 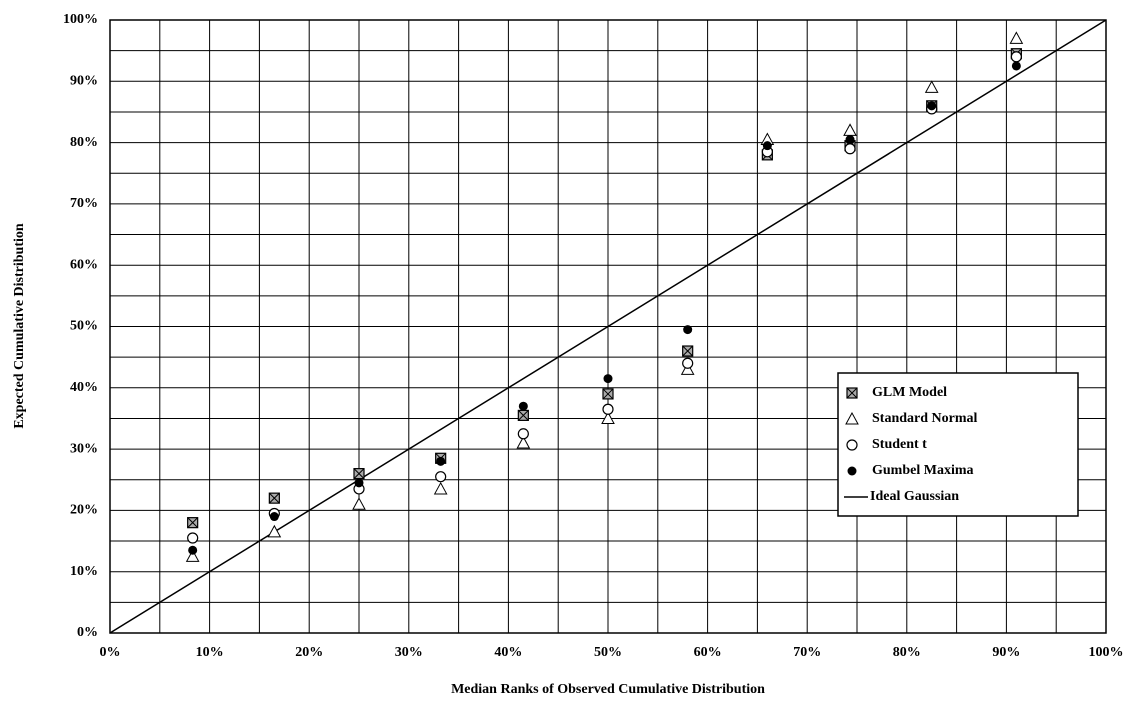 What do you see at coordinates (80, 19) in the screenshot?
I see `y-tick-label: 100%` at bounding box center [80, 19].